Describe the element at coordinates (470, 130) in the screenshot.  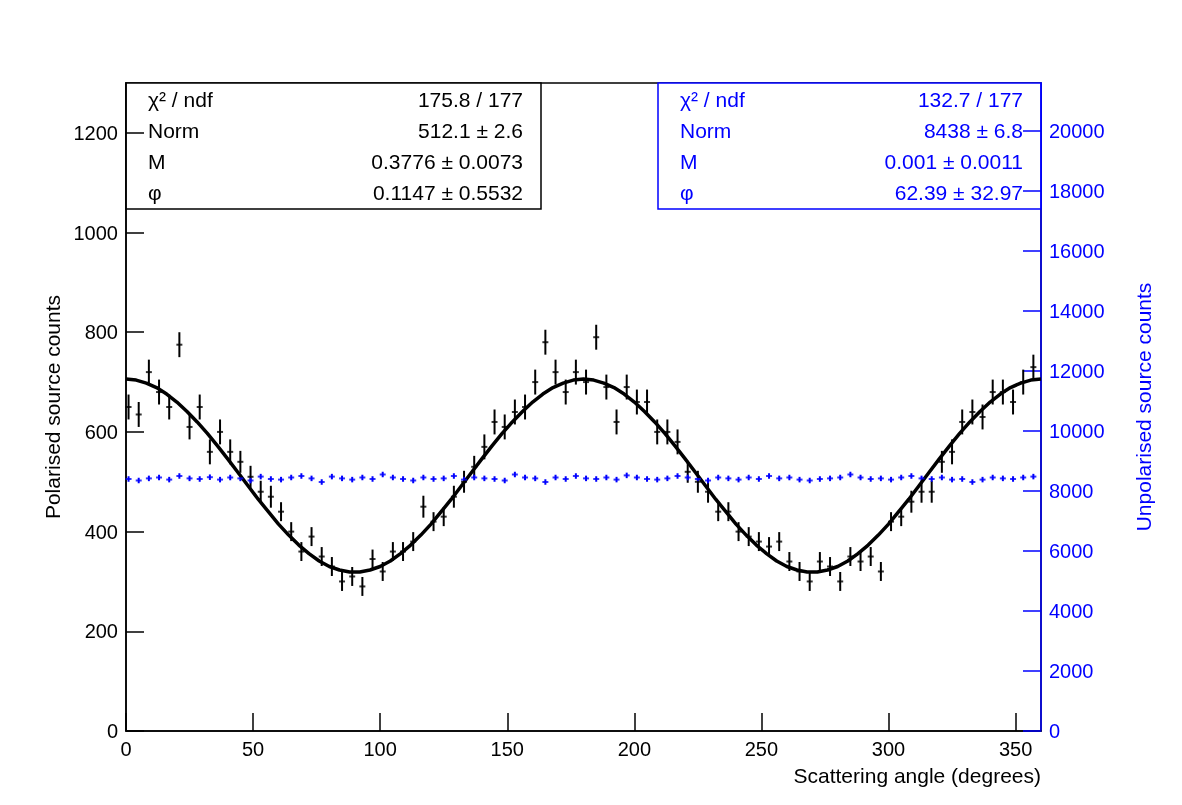
I see `annotation: 512.1 ± 2.6` at that location.